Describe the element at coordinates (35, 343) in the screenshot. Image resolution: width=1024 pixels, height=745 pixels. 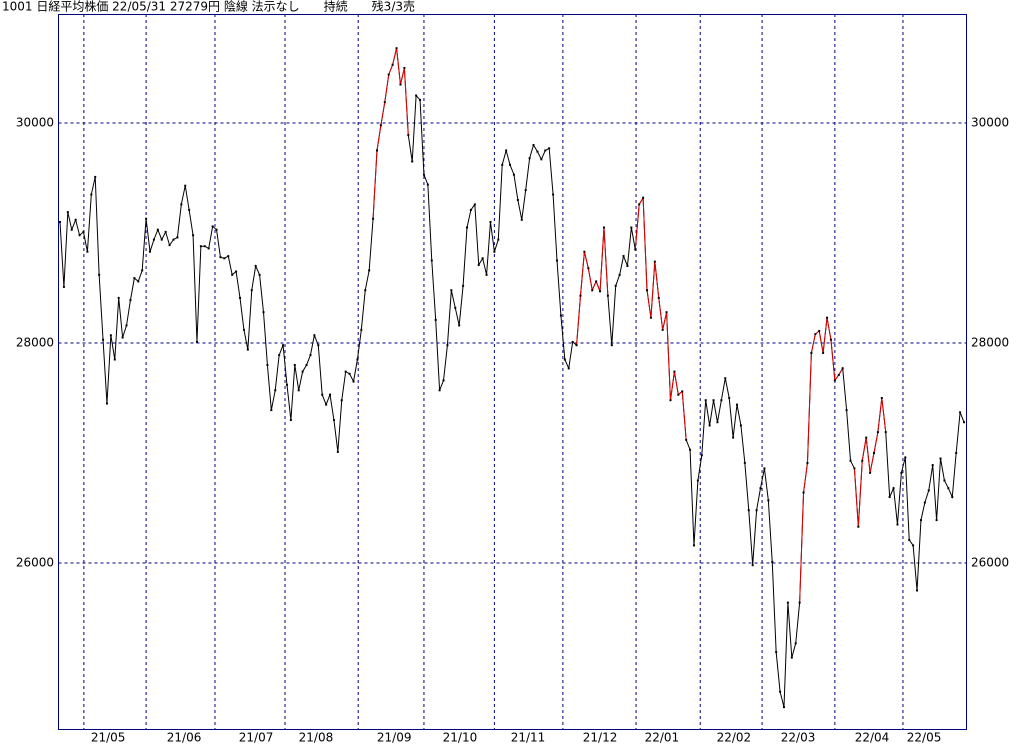
I see `y-tick-label: 28000` at that location.